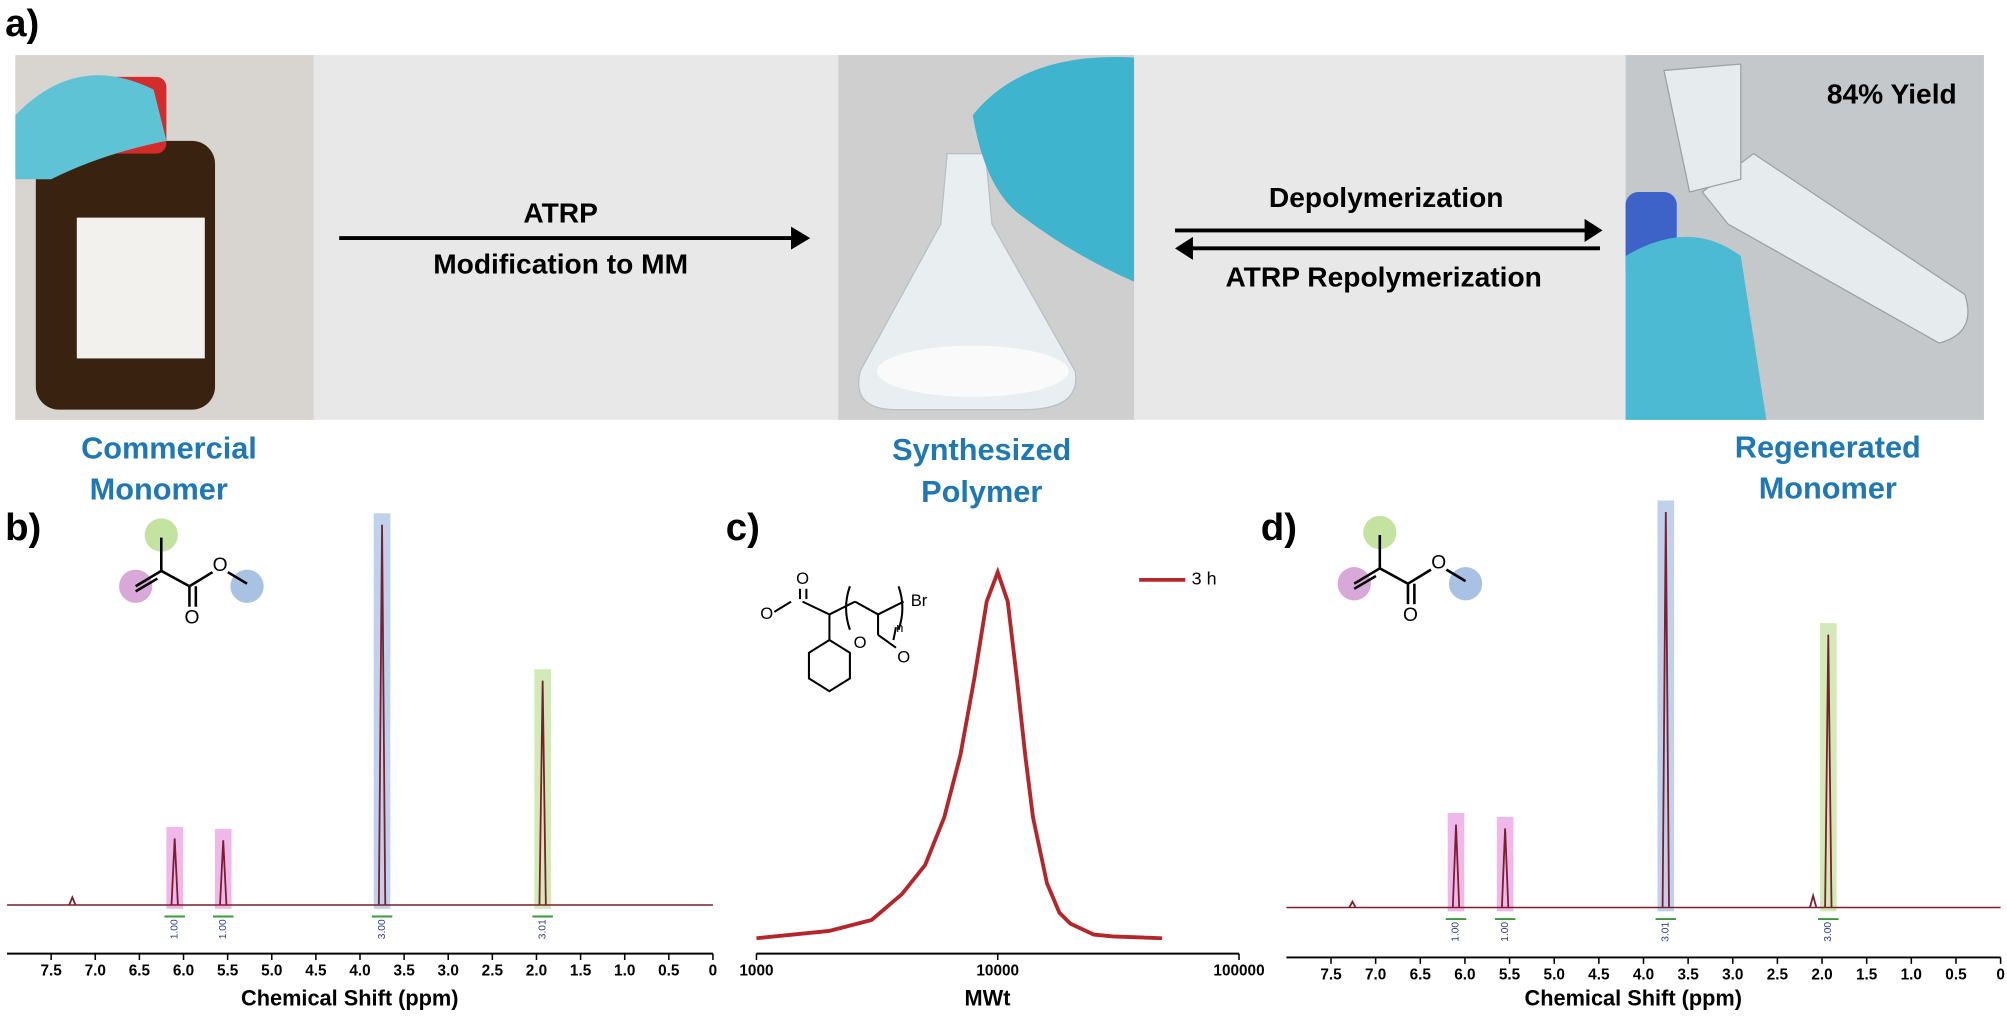  Describe the element at coordinates (988, 997) in the screenshot. I see `x-axis-title: MWt` at that location.